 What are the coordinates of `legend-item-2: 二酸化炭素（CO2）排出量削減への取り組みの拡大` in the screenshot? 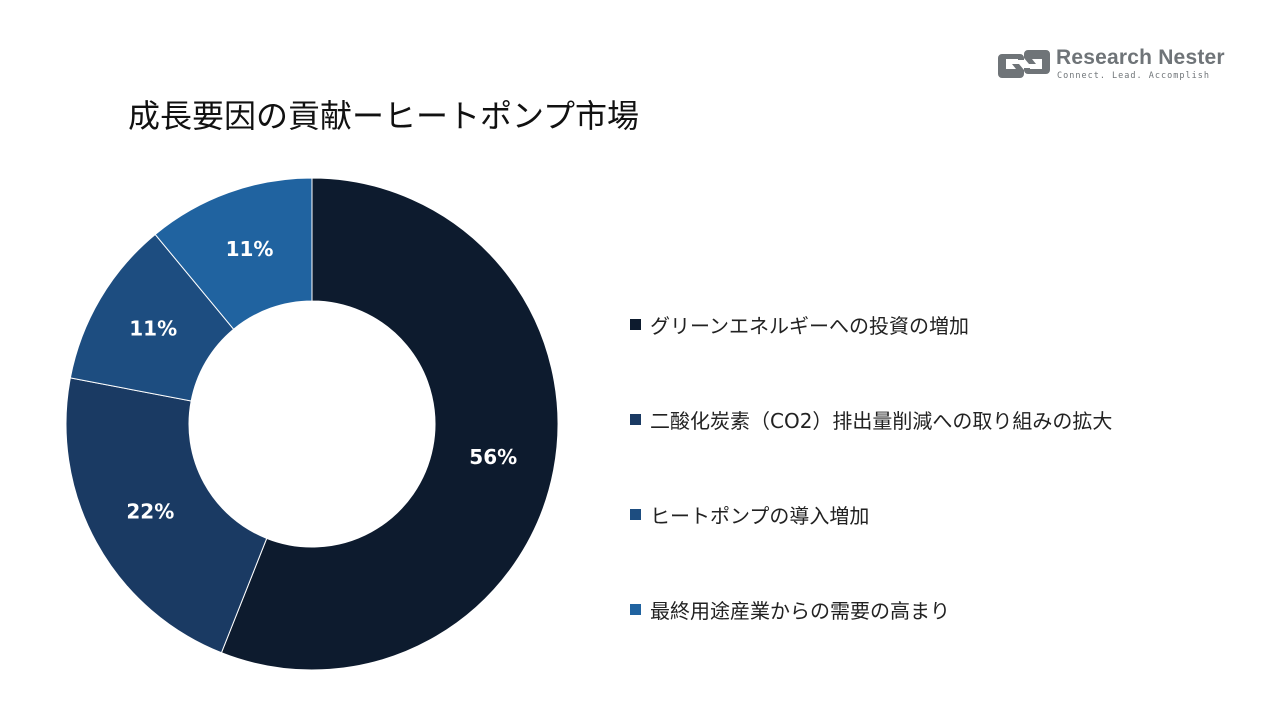 It's located at (871, 419).